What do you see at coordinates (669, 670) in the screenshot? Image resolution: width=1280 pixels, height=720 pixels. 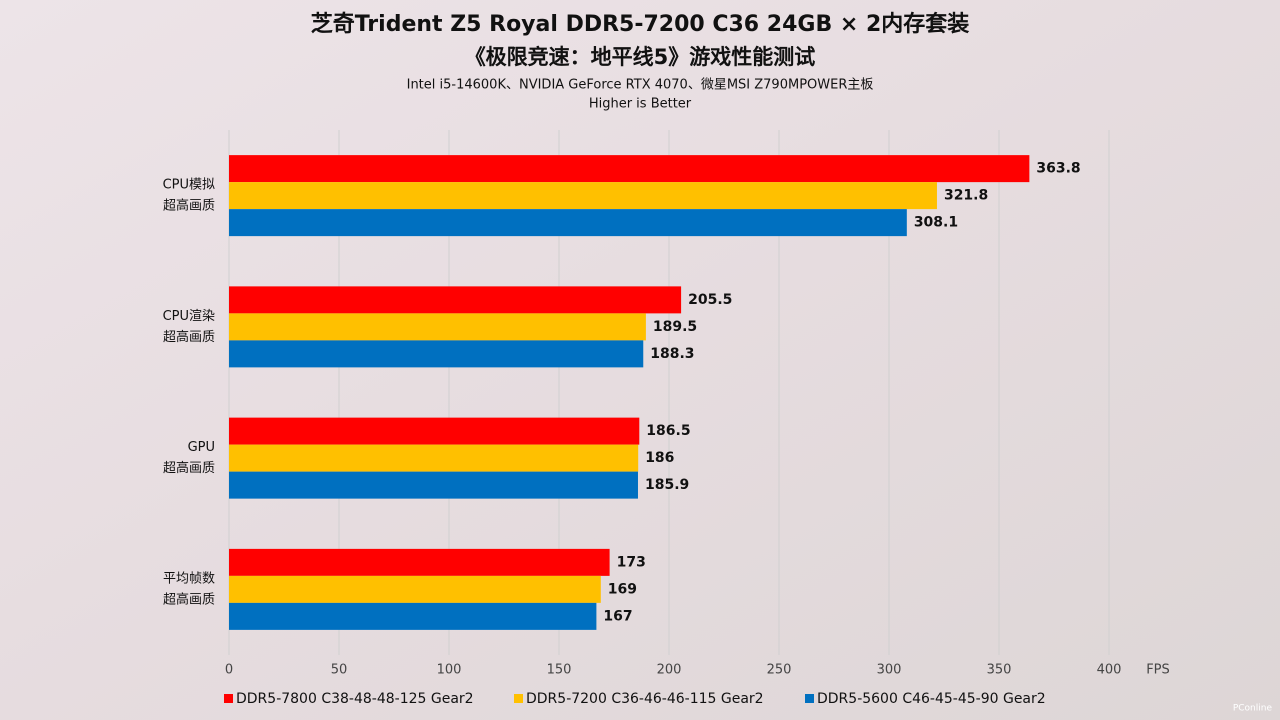 I see `x-tick-label: 200` at bounding box center [669, 670].